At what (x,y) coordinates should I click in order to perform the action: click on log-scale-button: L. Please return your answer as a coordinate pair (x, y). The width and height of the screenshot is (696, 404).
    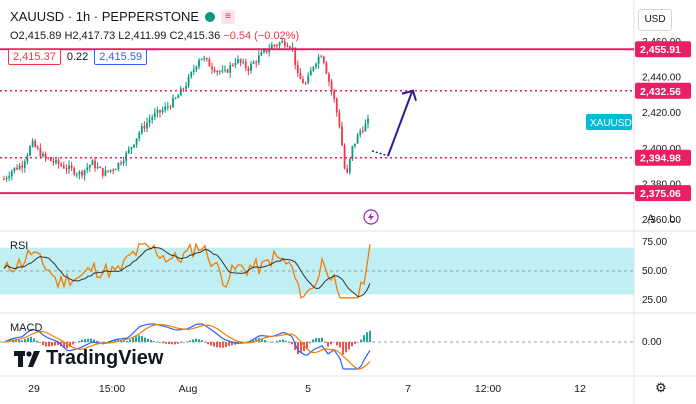
    Looking at the image, I should click on (672, 219).